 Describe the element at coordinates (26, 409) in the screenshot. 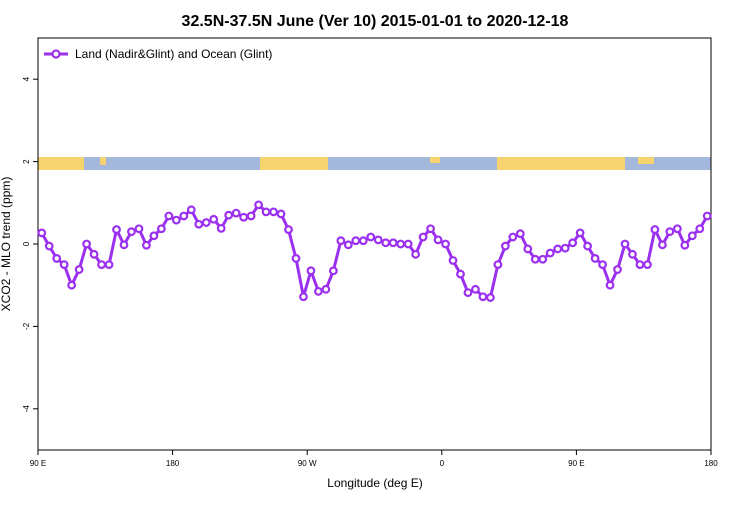

I see `y-tick-label: -4` at that location.